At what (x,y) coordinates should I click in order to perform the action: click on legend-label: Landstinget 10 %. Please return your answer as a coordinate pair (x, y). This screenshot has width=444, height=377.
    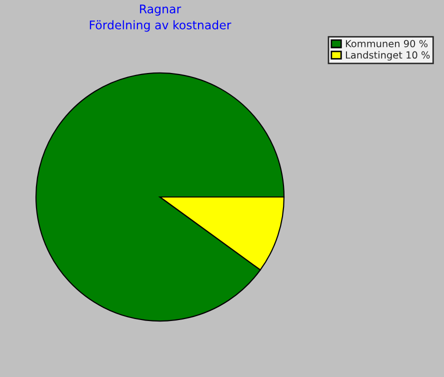
    Looking at the image, I should click on (388, 56).